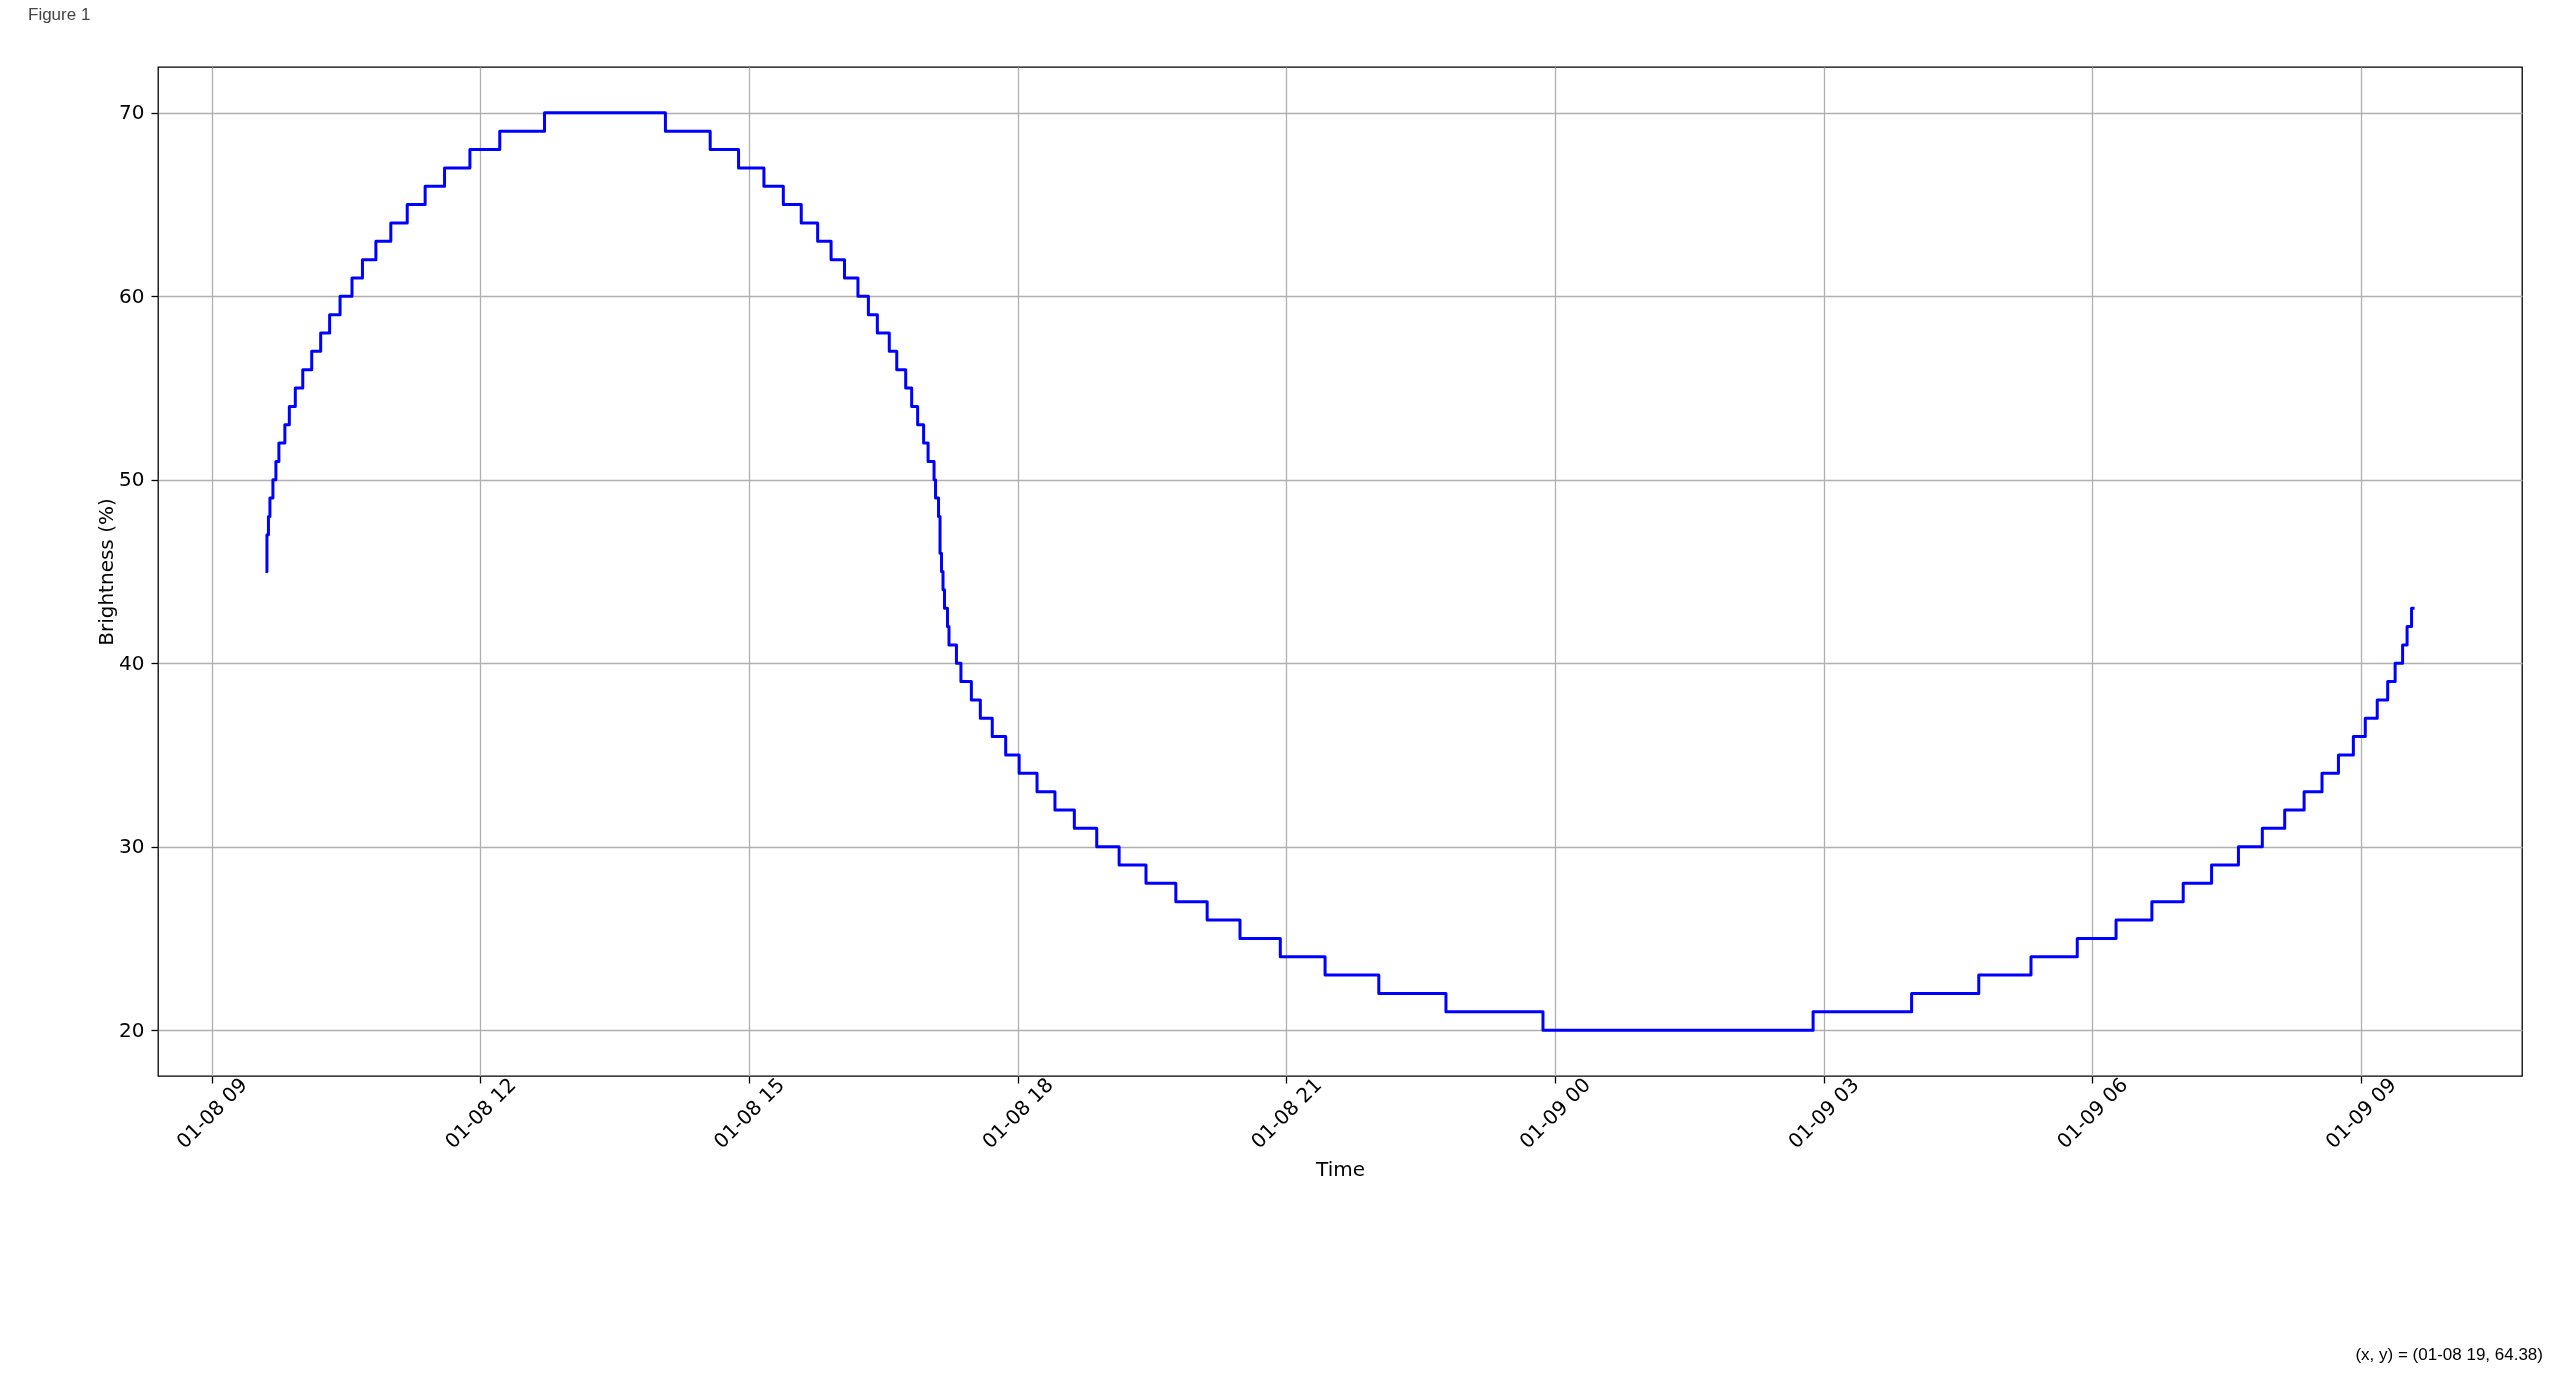  What do you see at coordinates (59, 14) in the screenshot?
I see `caption: Figure 1` at bounding box center [59, 14].